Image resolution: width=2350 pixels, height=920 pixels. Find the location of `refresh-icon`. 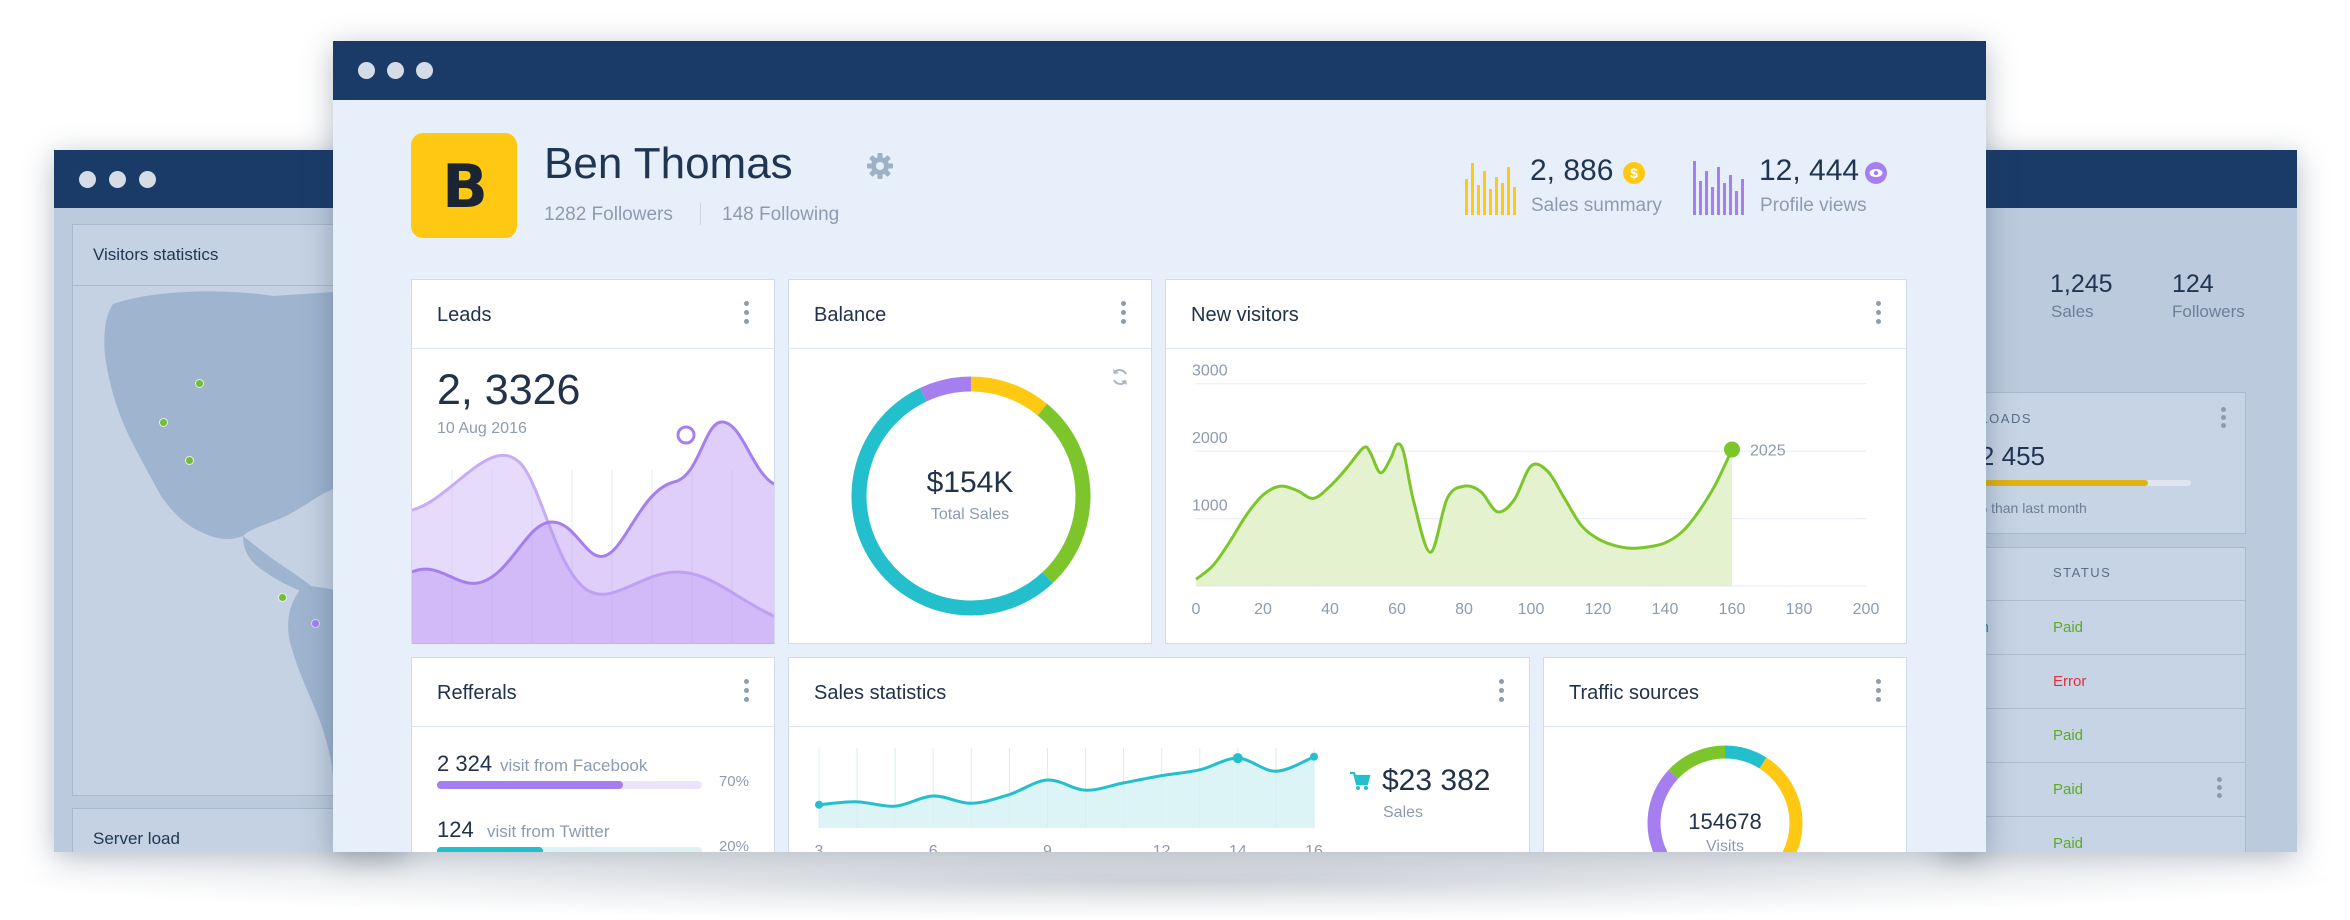

refresh-icon is located at coordinates (1120, 377).